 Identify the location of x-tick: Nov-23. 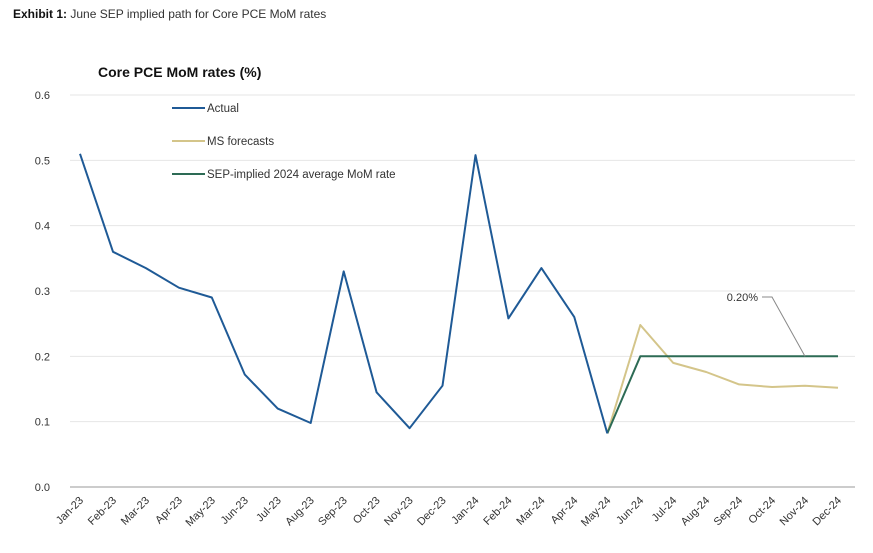
(399, 512).